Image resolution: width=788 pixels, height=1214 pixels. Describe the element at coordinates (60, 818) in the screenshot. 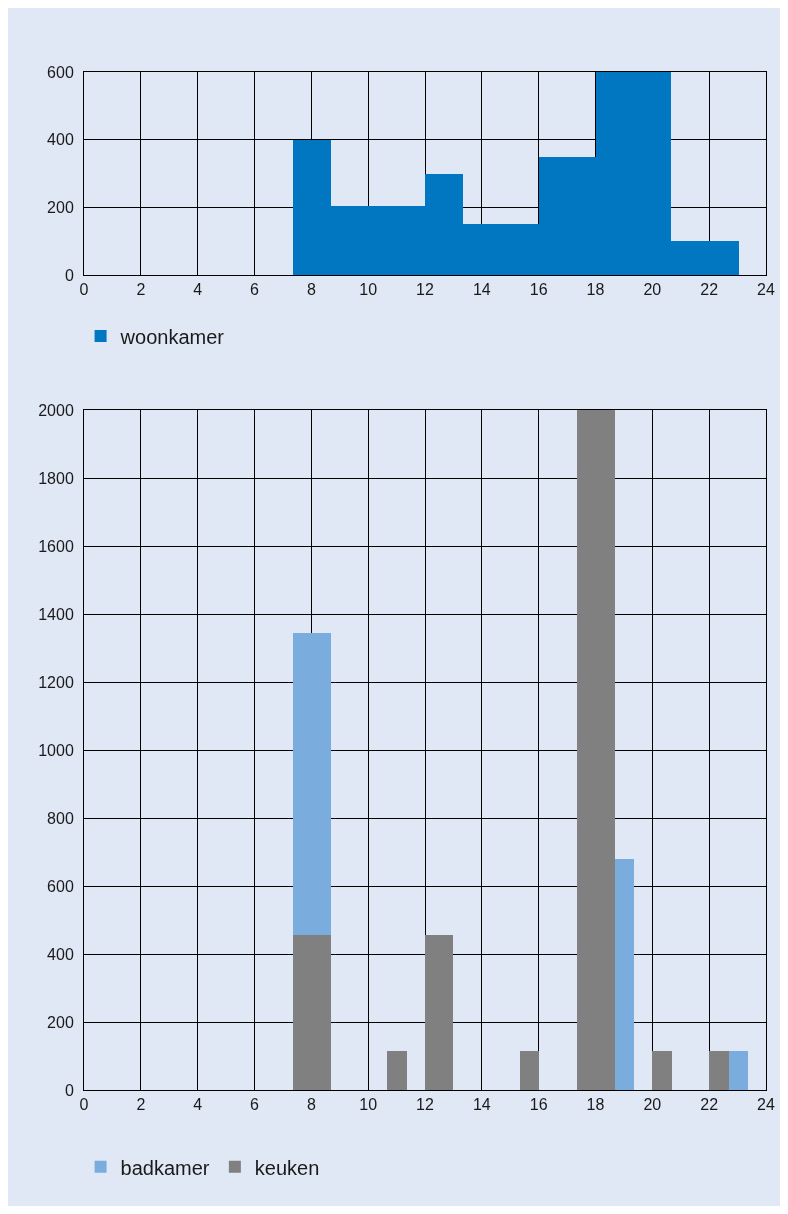

I see `y-tick-label: 800` at that location.